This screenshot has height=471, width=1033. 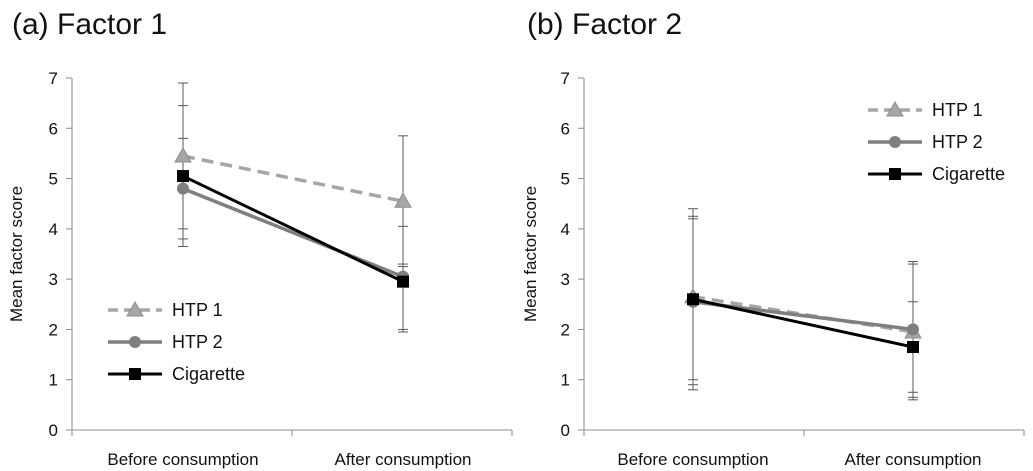 What do you see at coordinates (90, 24) in the screenshot?
I see `chart-title-factor1: (a) Factor 1` at bounding box center [90, 24].